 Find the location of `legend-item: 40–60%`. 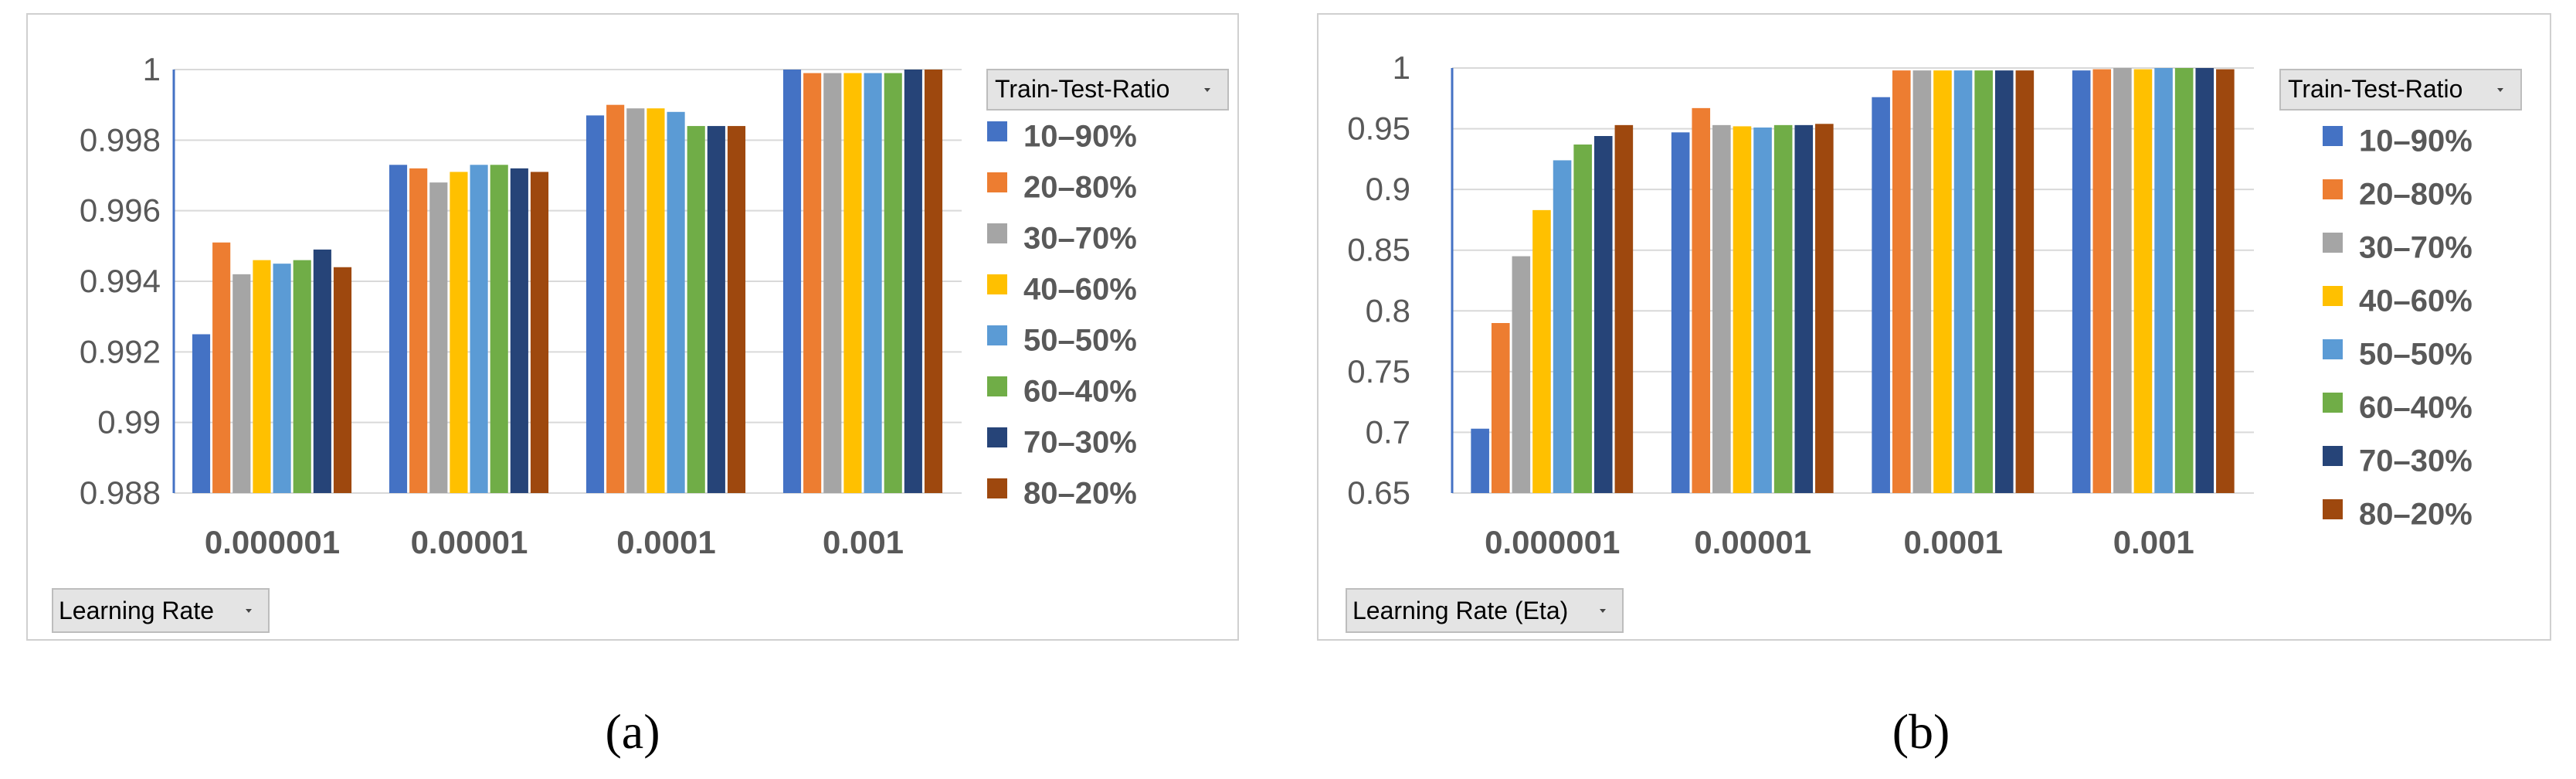

legend-item: 40–60% is located at coordinates (1062, 290).